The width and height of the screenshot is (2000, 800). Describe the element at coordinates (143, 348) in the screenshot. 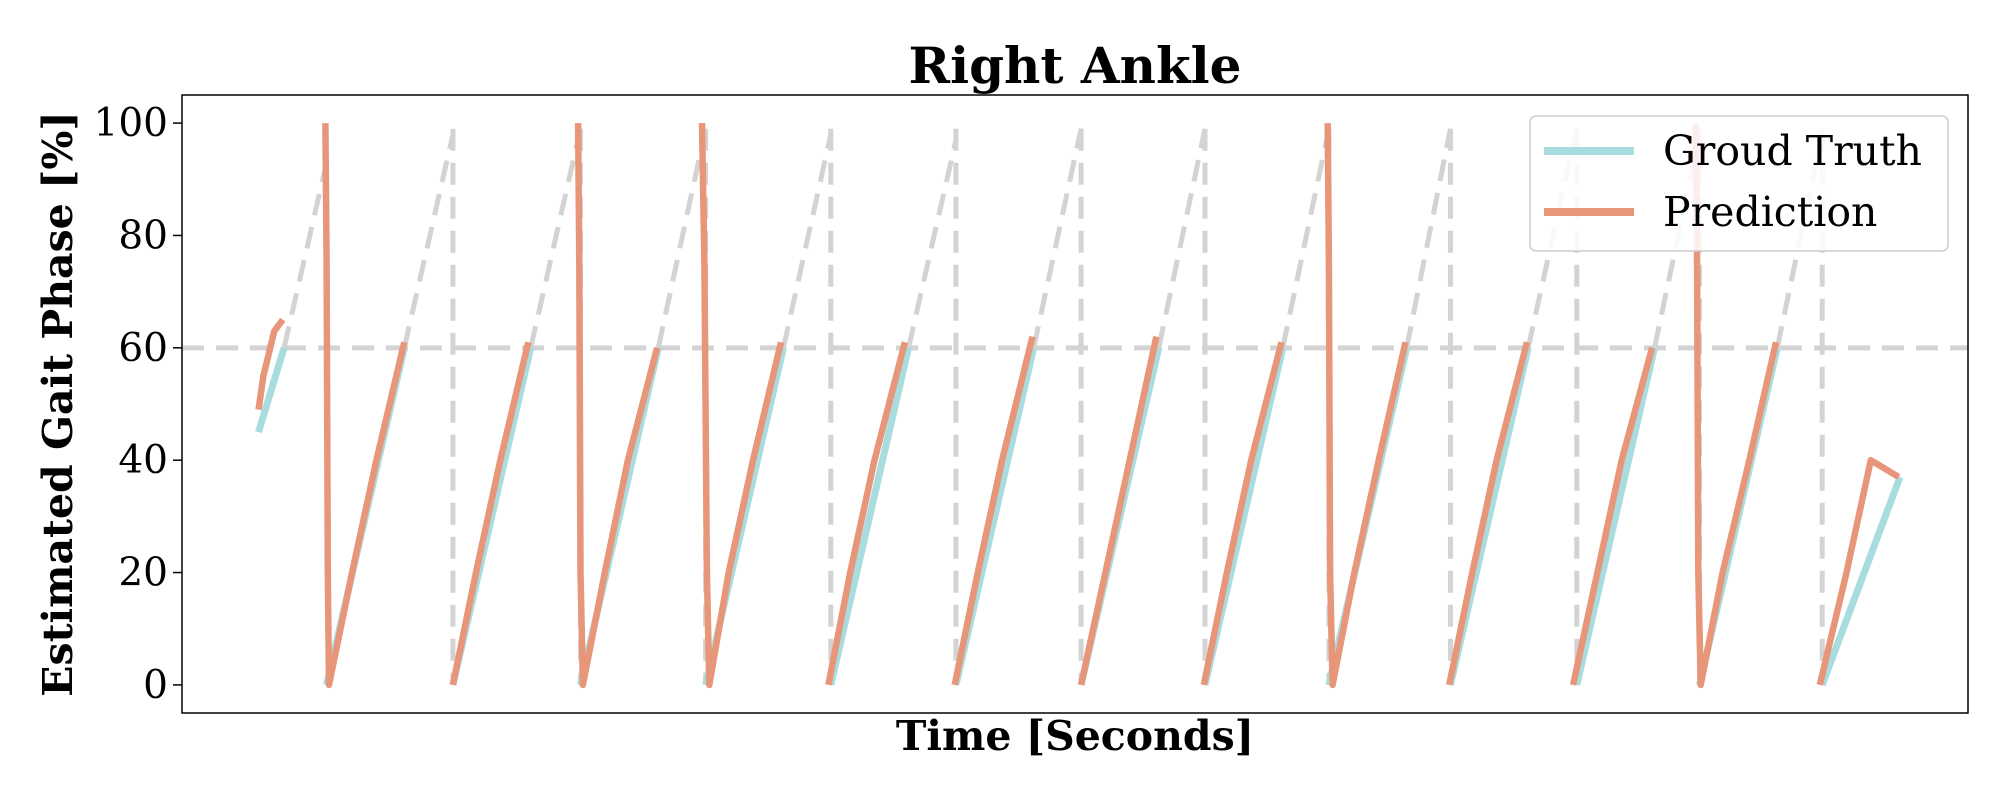

I see `y-tick-label-60: 60` at that location.